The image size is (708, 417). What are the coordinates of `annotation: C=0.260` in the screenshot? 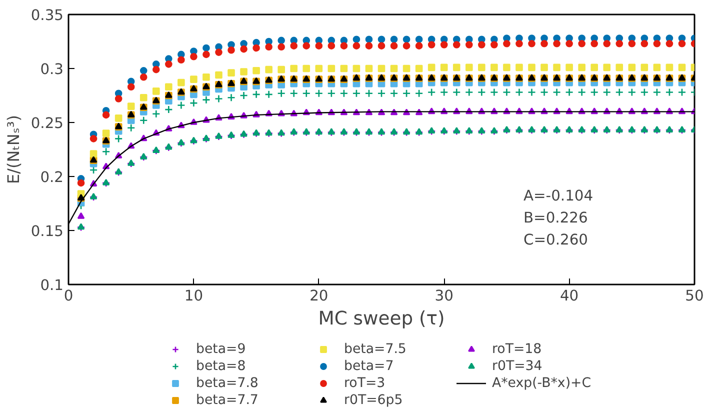 It's located at (556, 240).